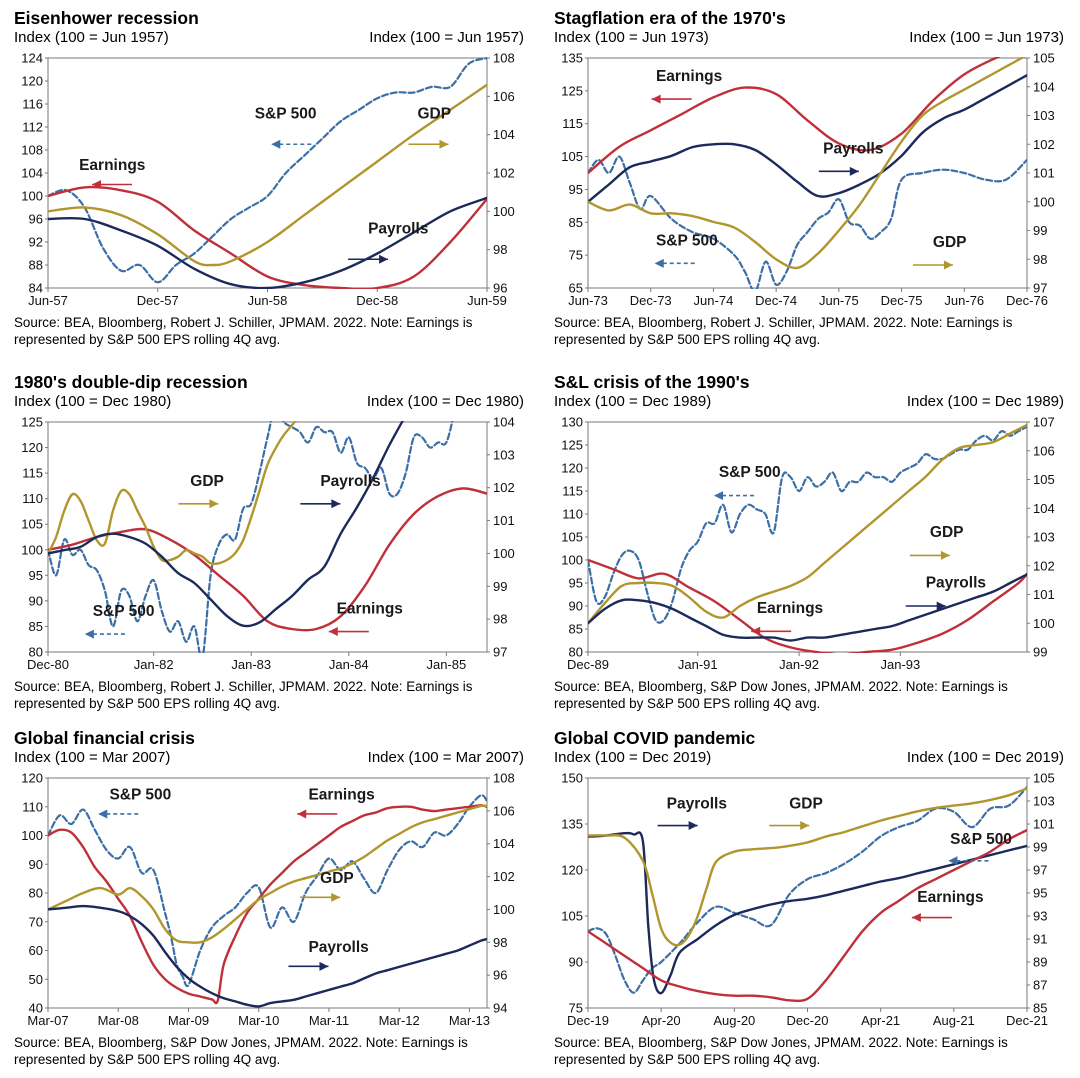  I want to click on y-left-tick-label: 100, so click(572, 560).